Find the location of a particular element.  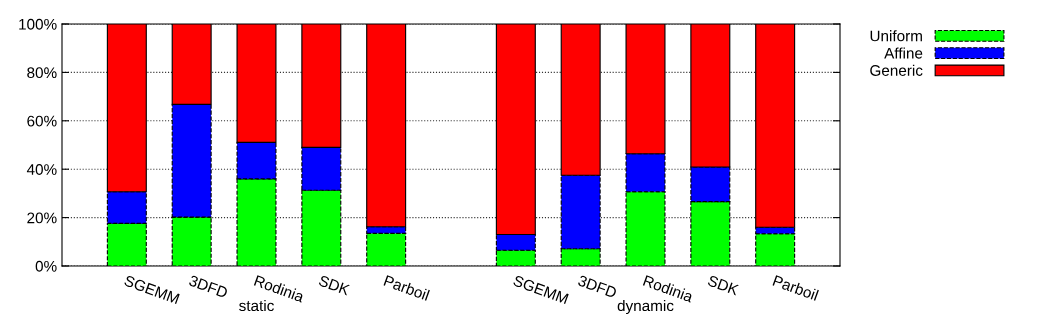

y-tick-label: 60% is located at coordinates (42, 121).